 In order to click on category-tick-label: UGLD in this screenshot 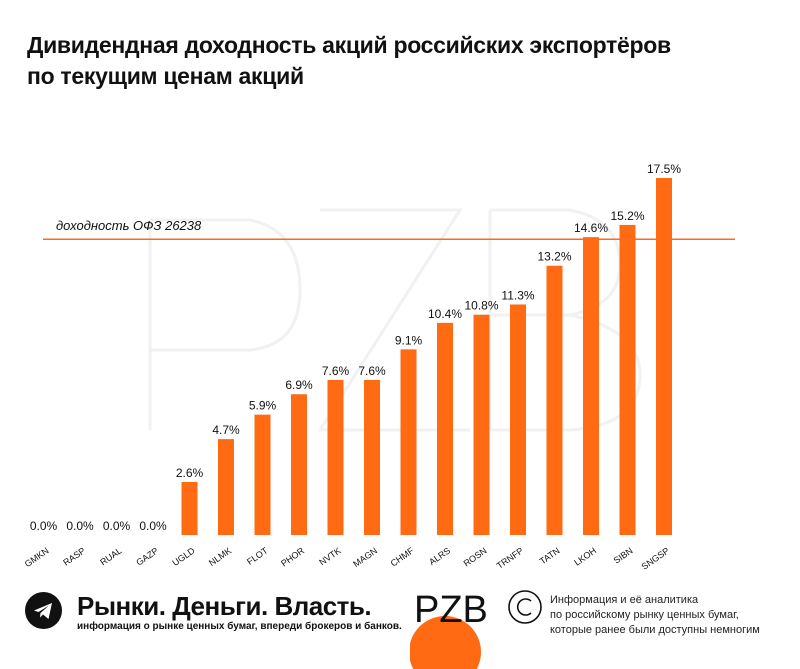, I will do `click(183, 556)`.